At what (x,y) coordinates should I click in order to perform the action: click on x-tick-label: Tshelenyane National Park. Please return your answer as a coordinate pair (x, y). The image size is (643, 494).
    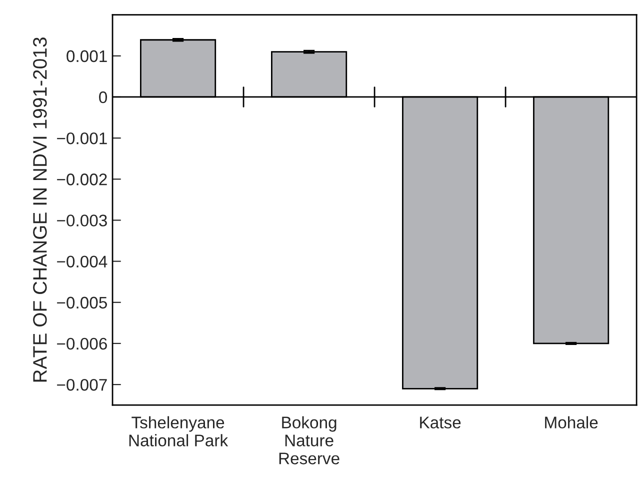
    Looking at the image, I should click on (178, 431).